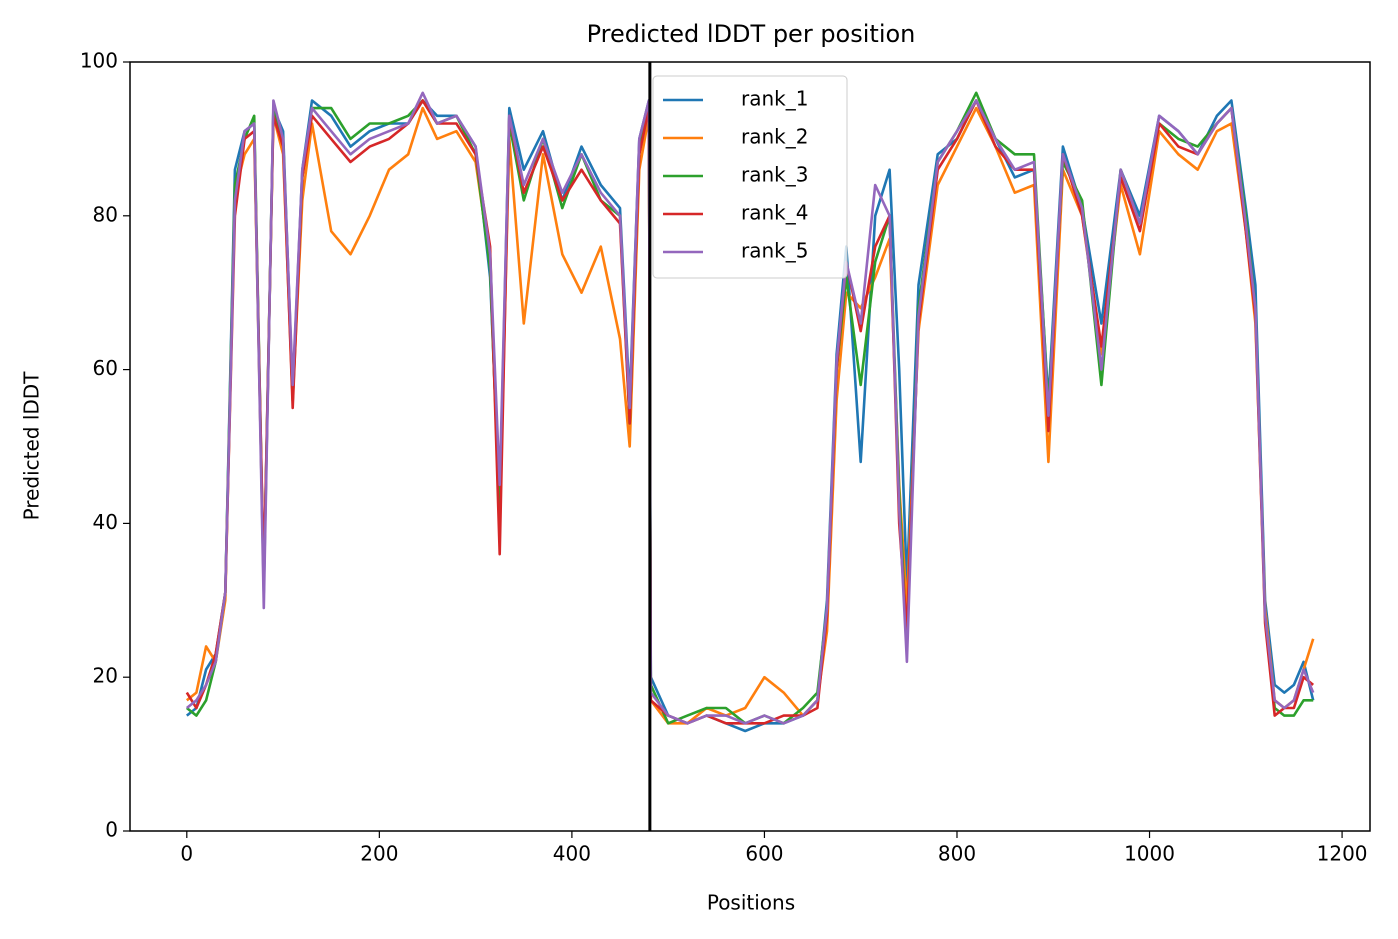  I want to click on y-tick-label: 0, so click(111, 830).